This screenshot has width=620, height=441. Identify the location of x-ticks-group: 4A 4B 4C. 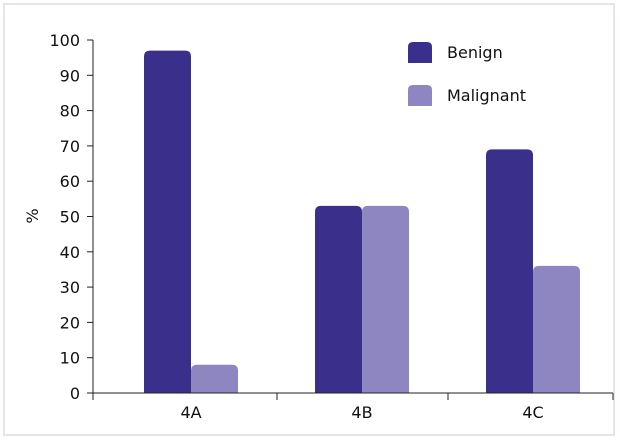
(353, 407).